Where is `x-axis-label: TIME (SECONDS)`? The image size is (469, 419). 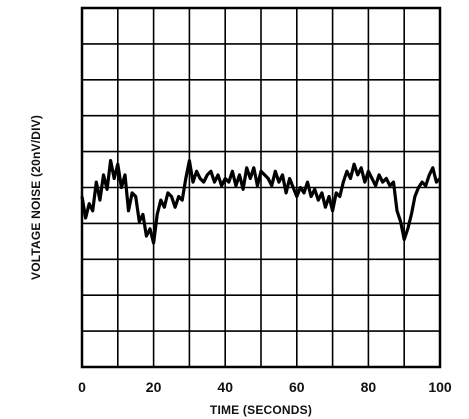
x-axis-label: TIME (SECONDS) is located at coordinates (261, 410).